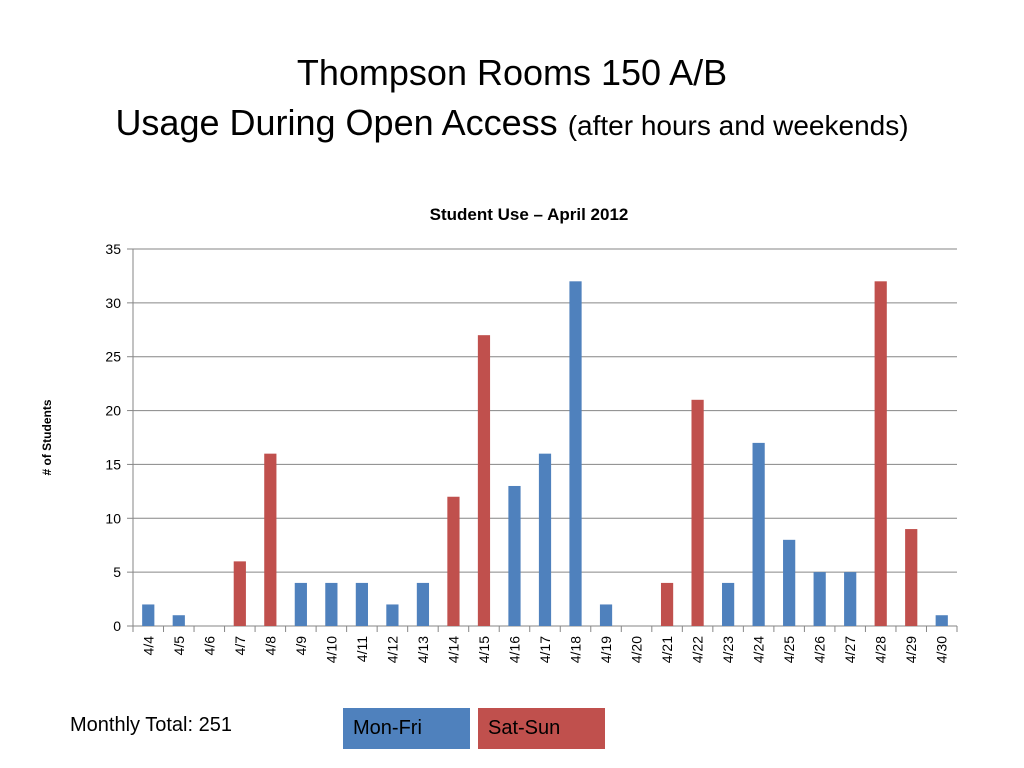 This screenshot has height=768, width=1024. I want to click on x-tick-label: 4/28, so click(881, 649).